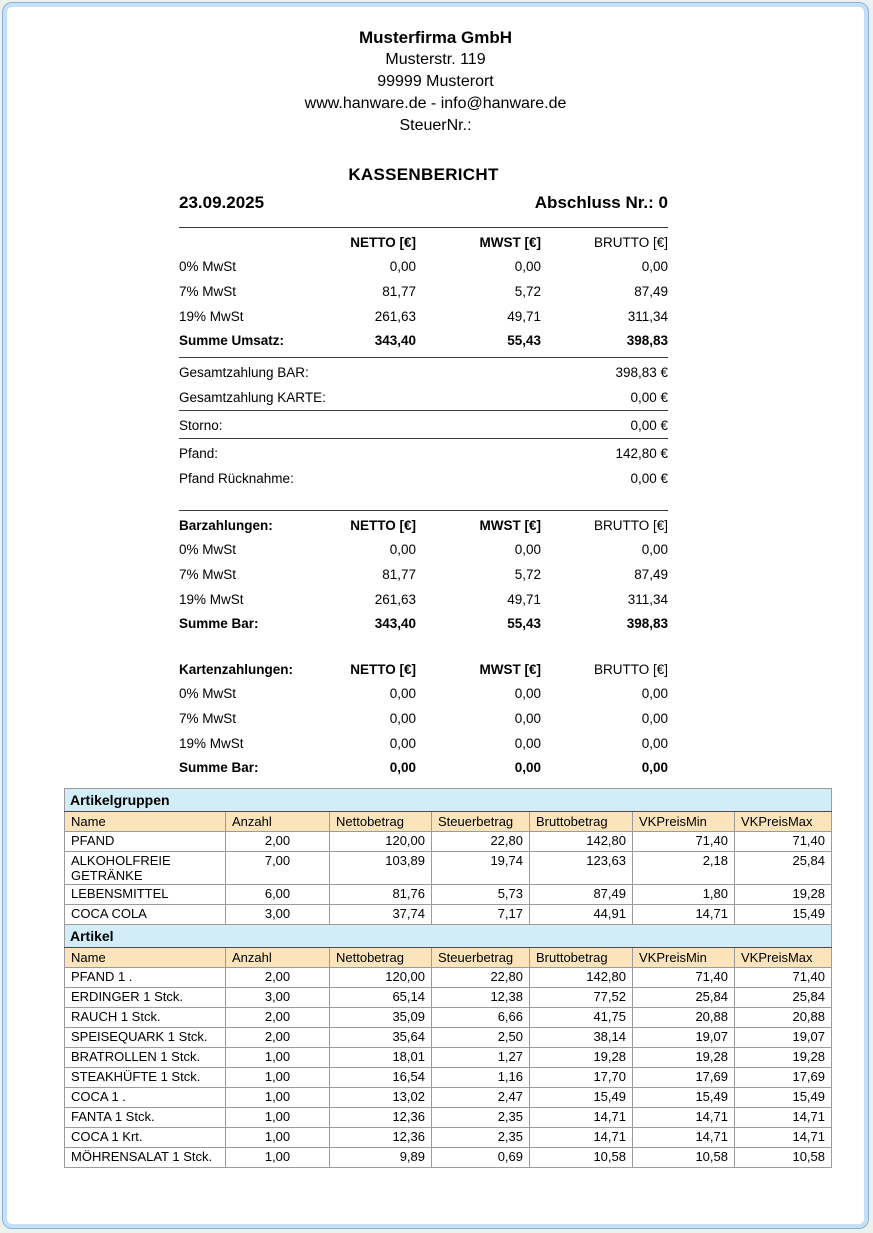  I want to click on article-value: 17,69, so click(783, 1077).